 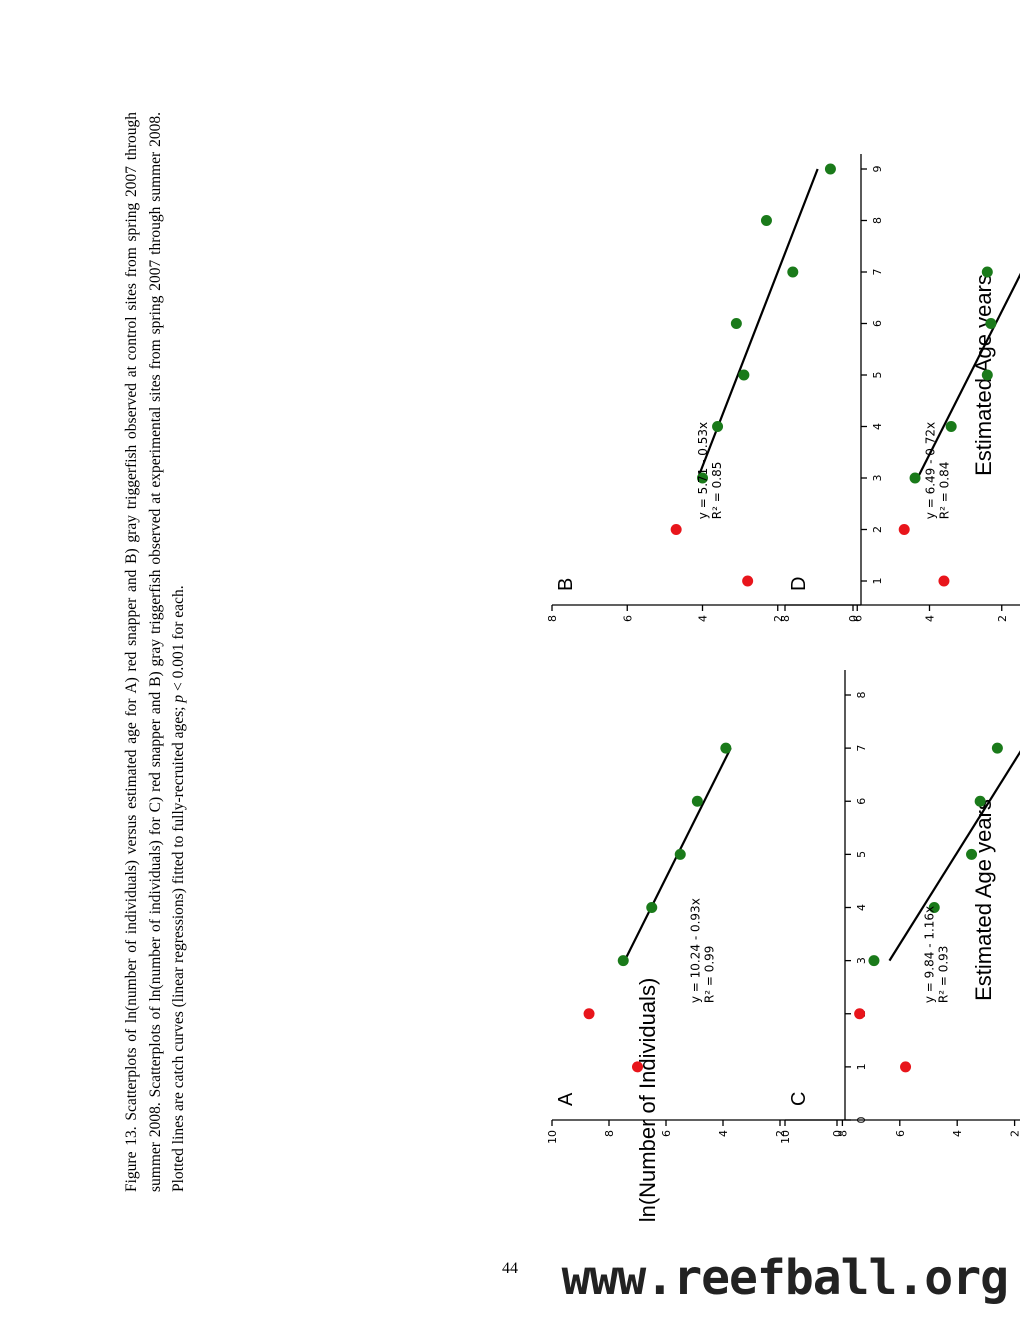 I want to click on y-tick-label-b: 0, so click(x=853, y=618).